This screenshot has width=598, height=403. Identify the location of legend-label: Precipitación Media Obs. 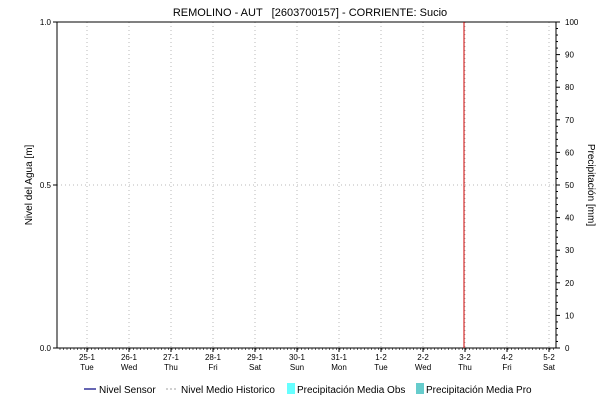
(351, 390).